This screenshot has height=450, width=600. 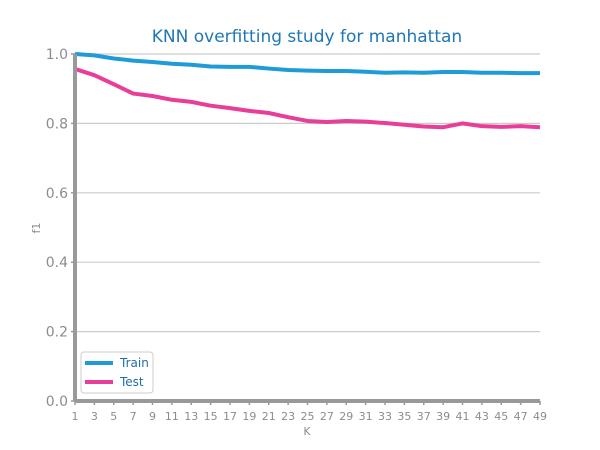 I want to click on legend-label-test: Test, so click(x=131, y=382).